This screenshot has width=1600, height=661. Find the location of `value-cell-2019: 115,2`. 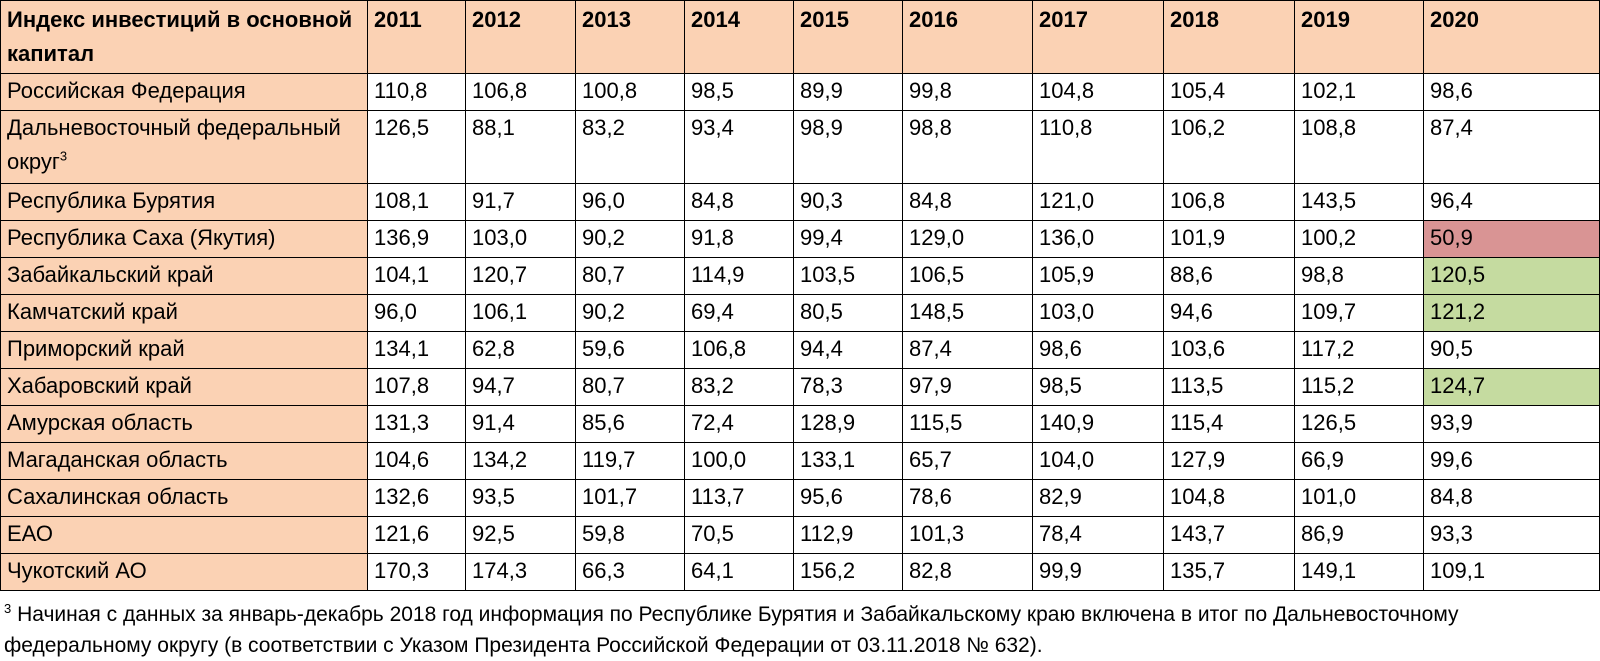

value-cell-2019: 115,2 is located at coordinates (1359, 387).